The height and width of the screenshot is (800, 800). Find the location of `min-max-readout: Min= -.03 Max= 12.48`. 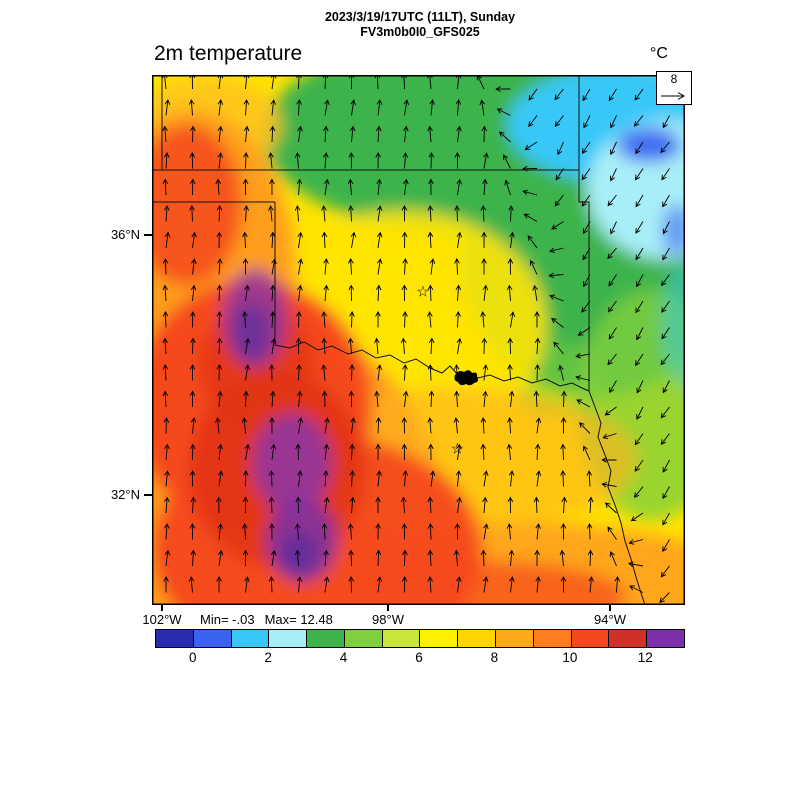

min-max-readout: Min= -.03 Max= 12.48 is located at coordinates (271, 619).